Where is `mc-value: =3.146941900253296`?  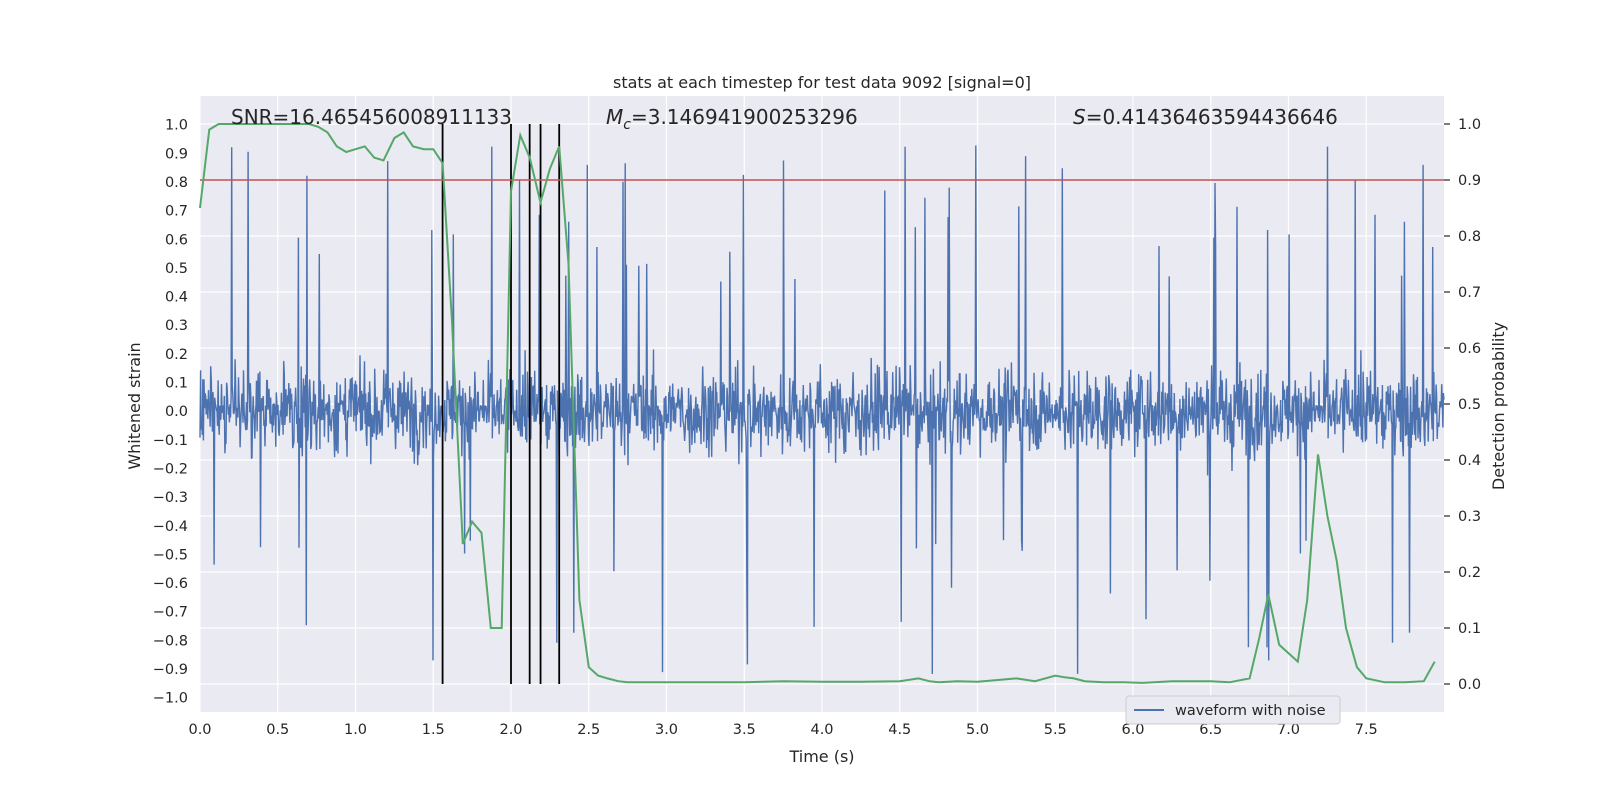
mc-value: =3.146941900253296 is located at coordinates (744, 117).